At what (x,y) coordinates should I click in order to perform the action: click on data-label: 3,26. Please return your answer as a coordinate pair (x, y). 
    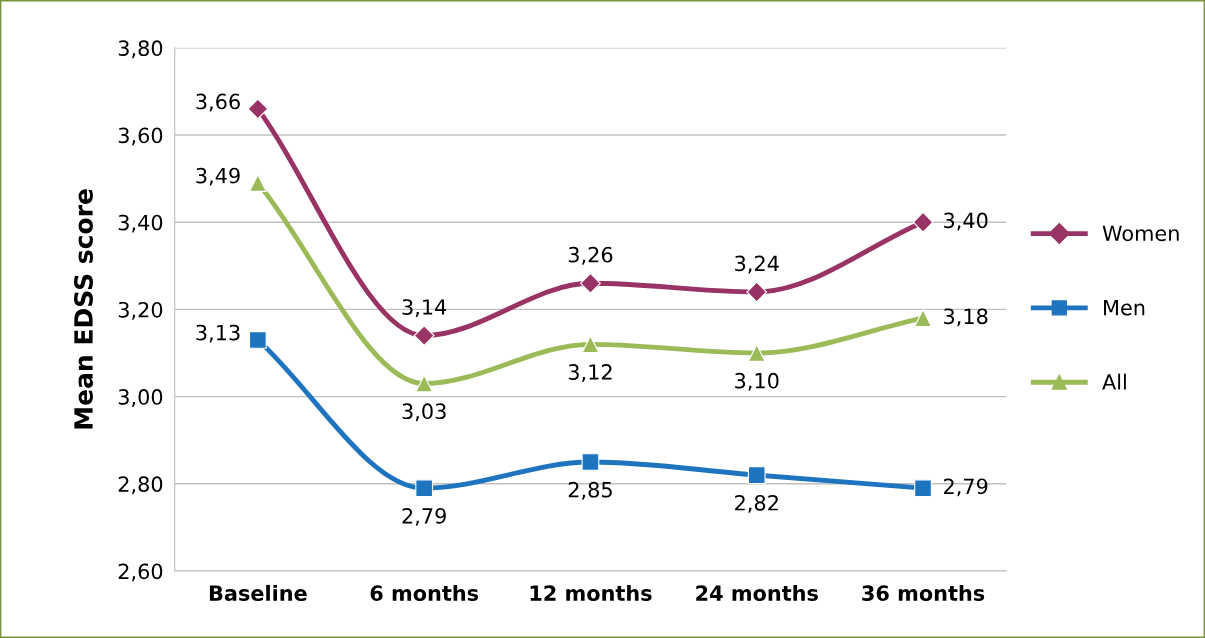
    Looking at the image, I should click on (590, 255).